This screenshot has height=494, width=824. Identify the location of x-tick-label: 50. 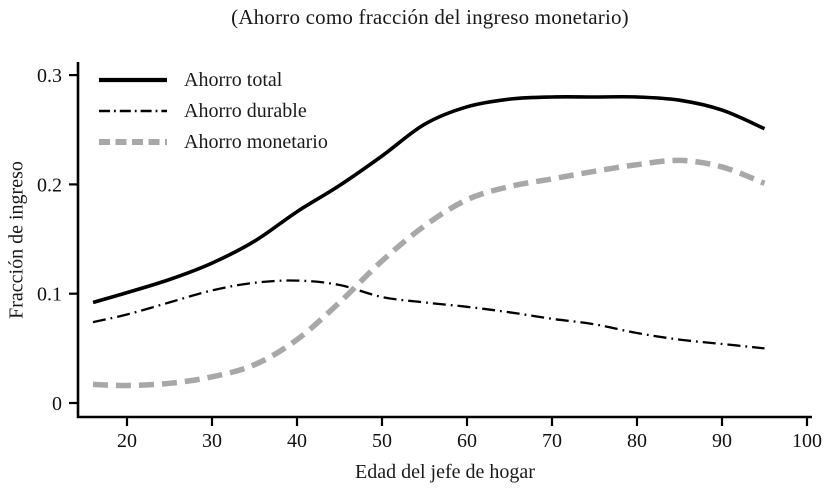
(382, 441).